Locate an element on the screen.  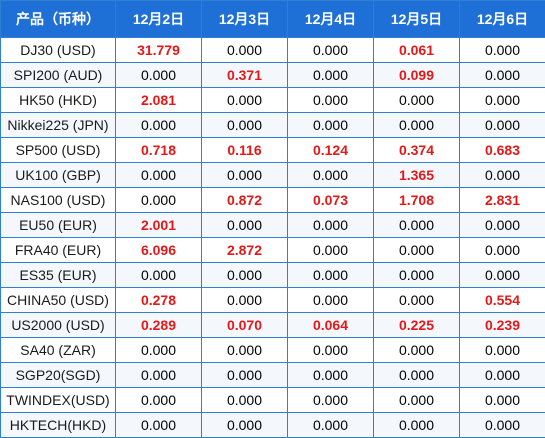
value-cell: 0.061 is located at coordinates (417, 50).